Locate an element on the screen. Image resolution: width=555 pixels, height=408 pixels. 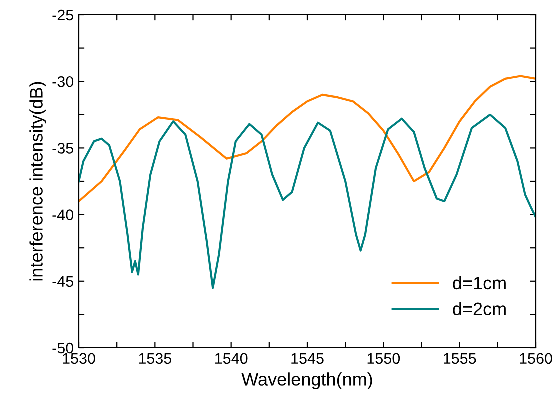
legend-label: d=2cm is located at coordinates (479, 309).